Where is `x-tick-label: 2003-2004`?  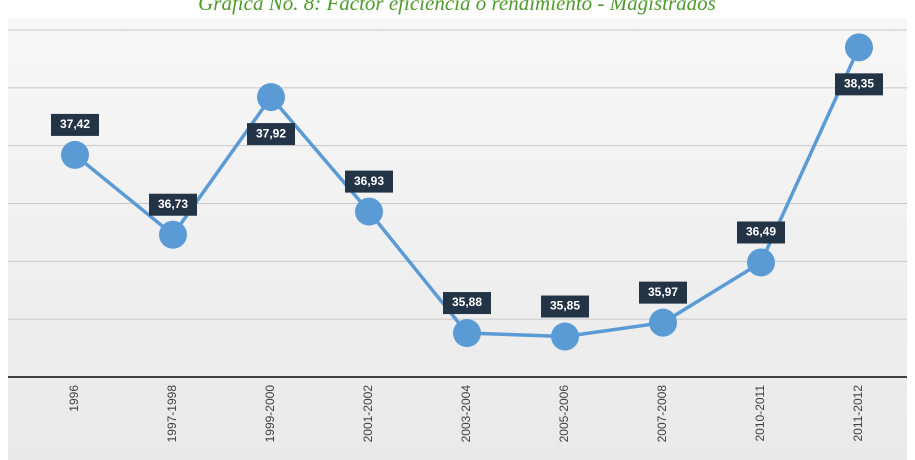
x-tick-label: 2003-2004 is located at coordinates (466, 414).